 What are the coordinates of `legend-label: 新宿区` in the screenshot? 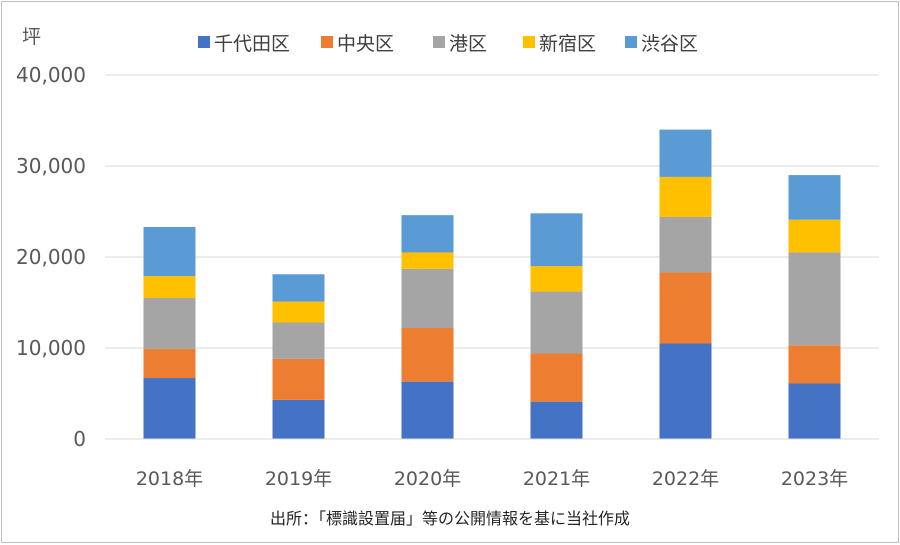 It's located at (567, 44).